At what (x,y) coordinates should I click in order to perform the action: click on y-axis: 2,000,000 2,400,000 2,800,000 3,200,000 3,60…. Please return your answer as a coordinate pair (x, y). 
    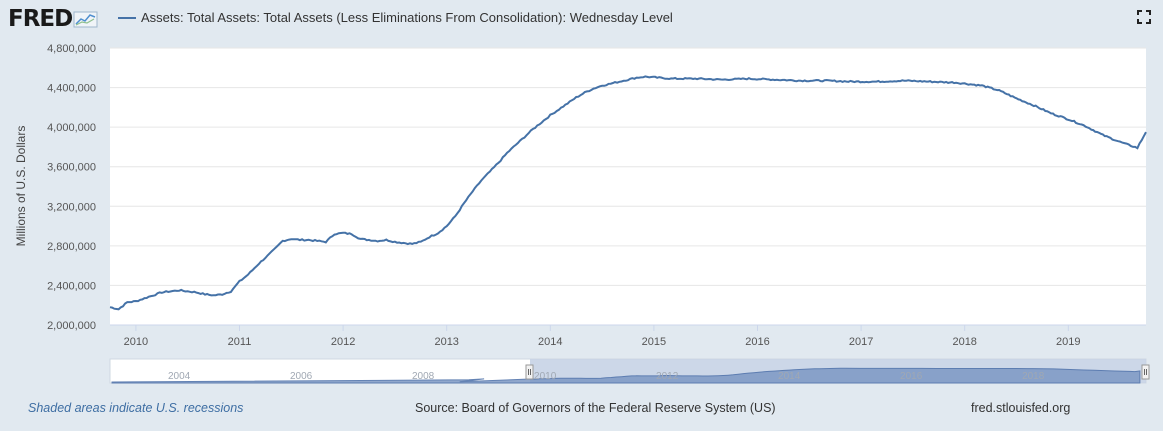
    Looking at the image, I should click on (71, 187).